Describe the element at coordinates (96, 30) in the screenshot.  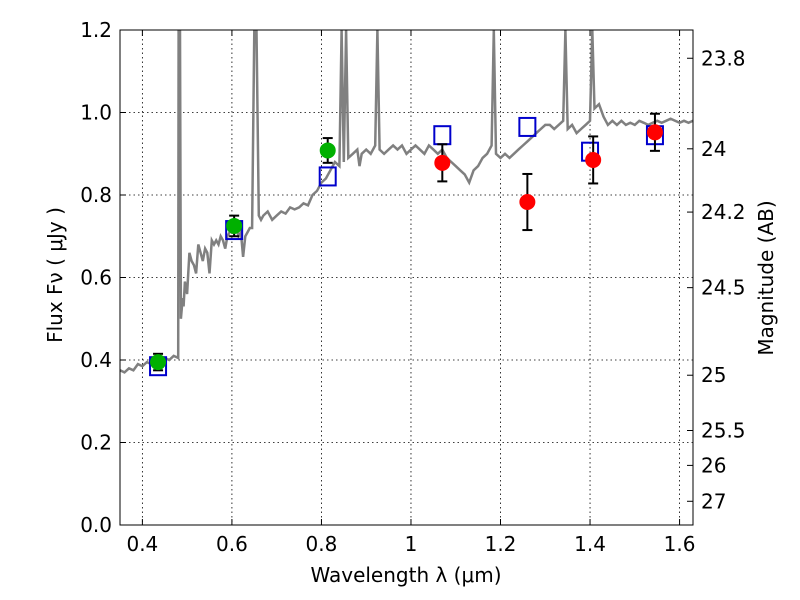
I see `y-tick-label: 1.2` at that location.